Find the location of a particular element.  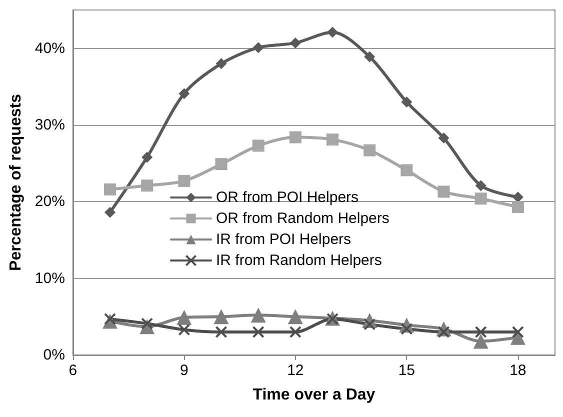

y-axis-title: Percentage of requests is located at coordinates (16, 182).